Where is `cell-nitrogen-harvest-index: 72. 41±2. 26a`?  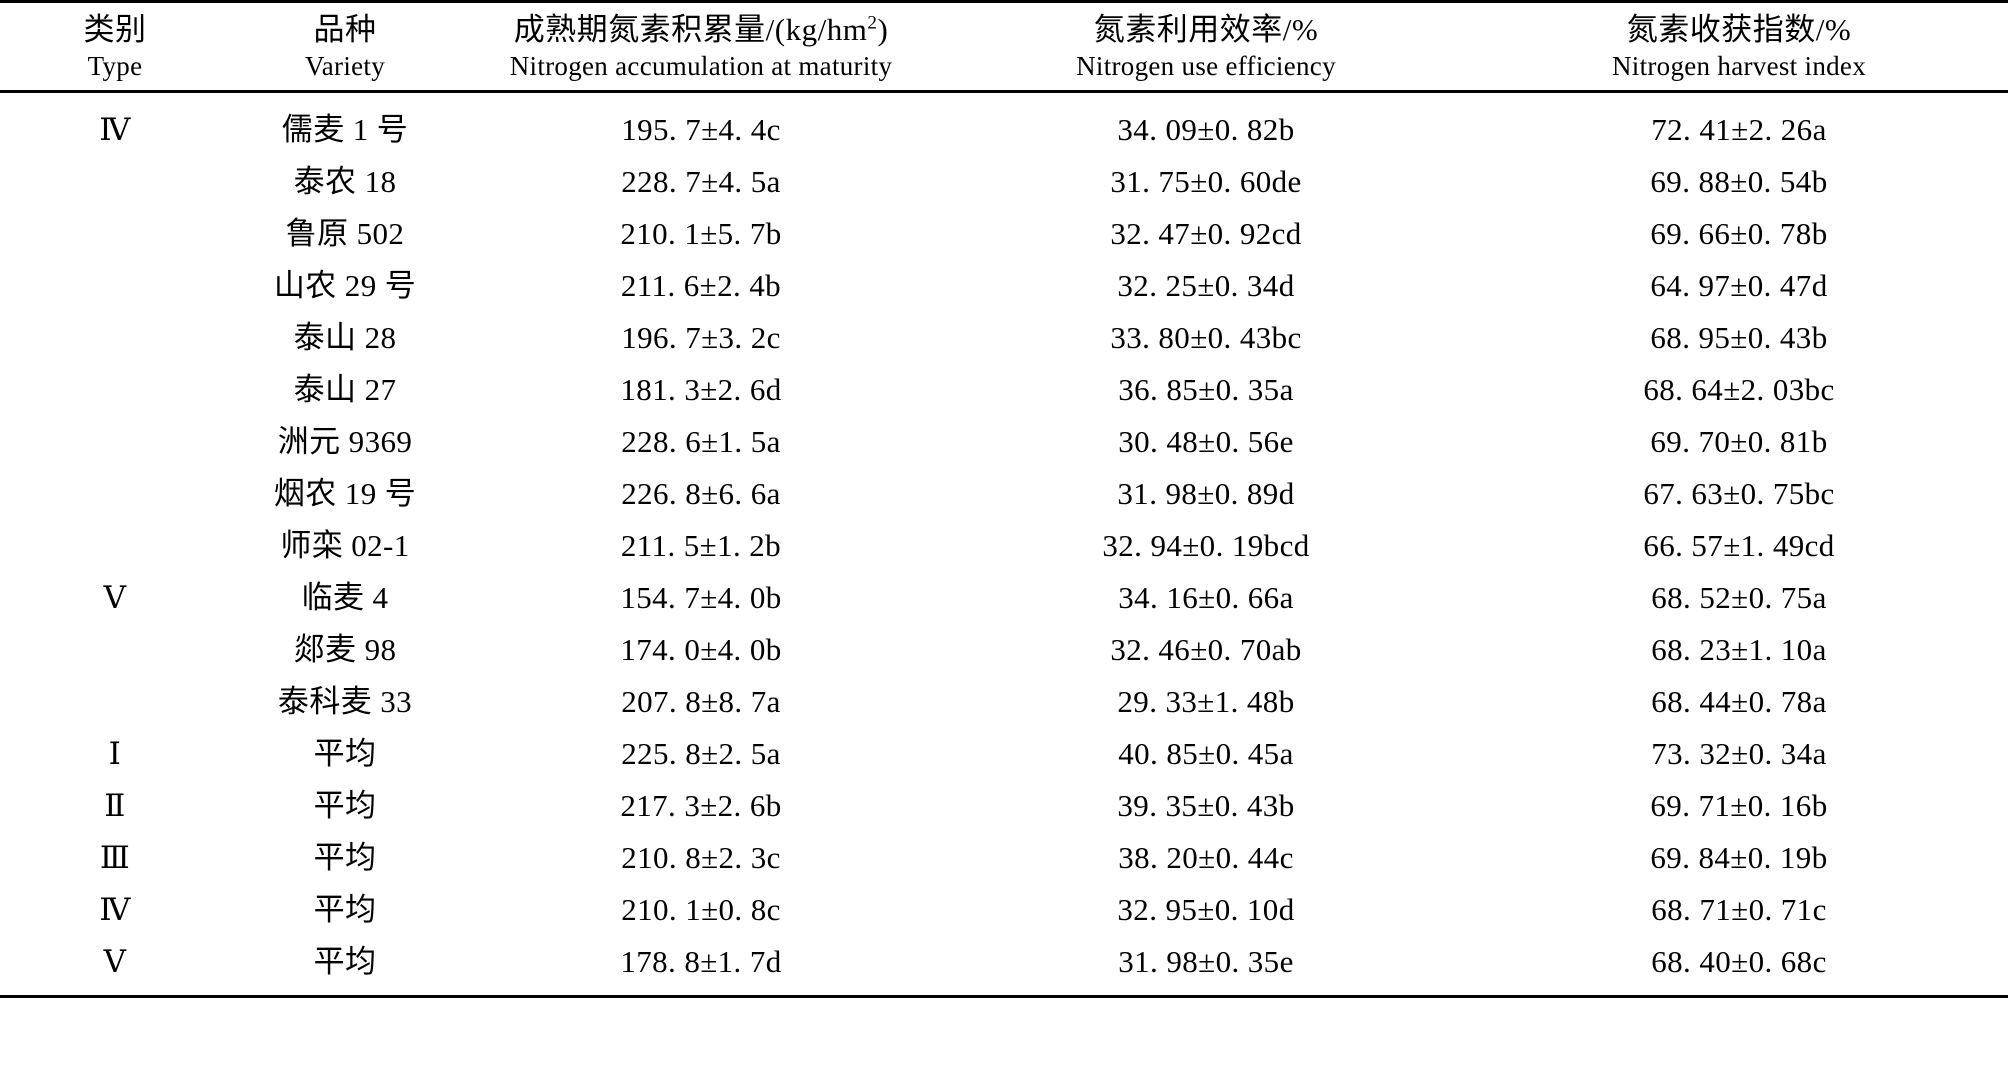 cell-nitrogen-harvest-index: 72. 41±2. 26a is located at coordinates (1739, 129).